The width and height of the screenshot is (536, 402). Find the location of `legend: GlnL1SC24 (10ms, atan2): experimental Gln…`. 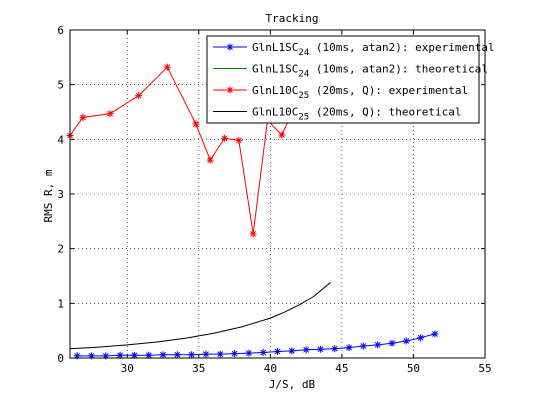

legend: GlnL1SC24 (10ms, atan2): experimental Gln… is located at coordinates (350, 79).